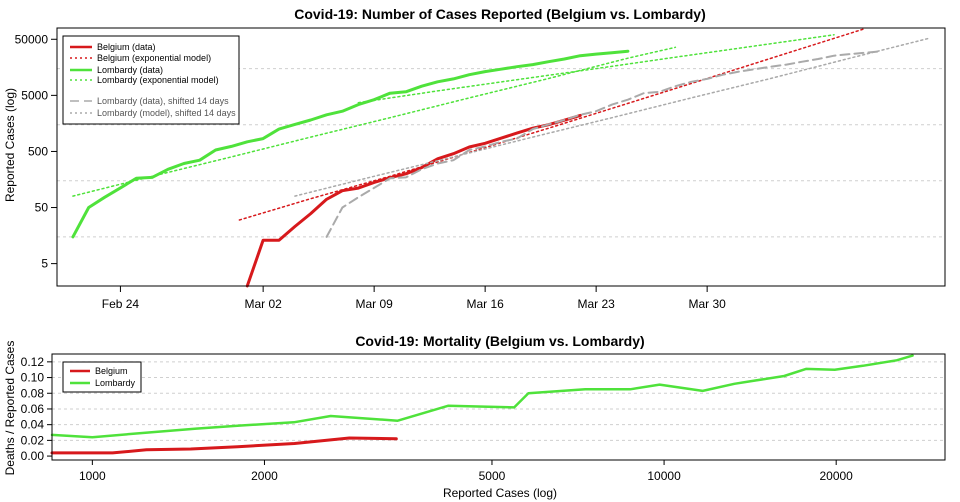  Describe the element at coordinates (92, 476) in the screenshot. I see `mortality-x-tick-label: 1000` at that location.